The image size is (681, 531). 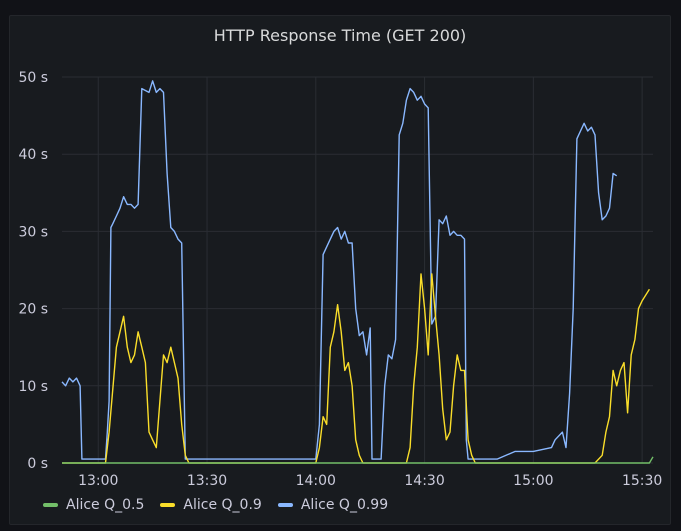 I want to click on x-tick-label: 14:00, so click(x=316, y=481).